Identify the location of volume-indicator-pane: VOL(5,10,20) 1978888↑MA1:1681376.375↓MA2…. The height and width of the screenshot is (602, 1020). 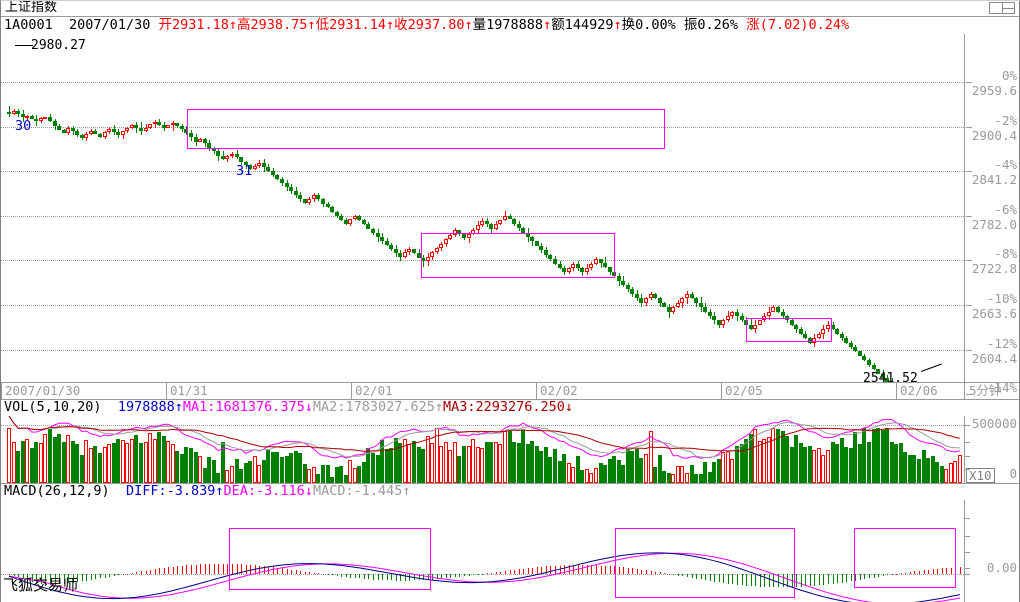
(510, 442).